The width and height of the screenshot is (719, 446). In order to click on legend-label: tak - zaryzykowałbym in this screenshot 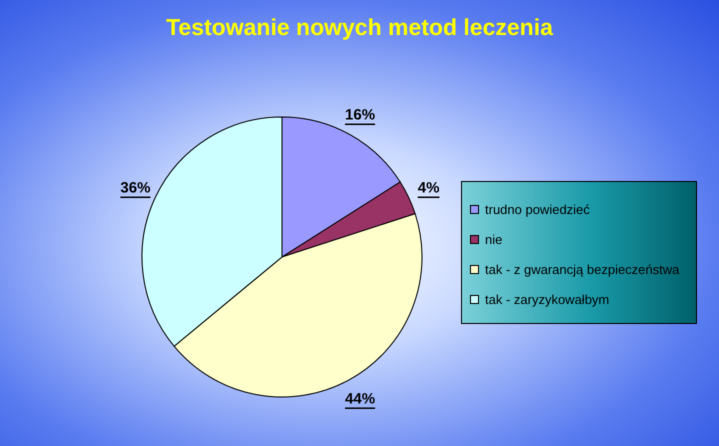, I will do `click(547, 299)`.